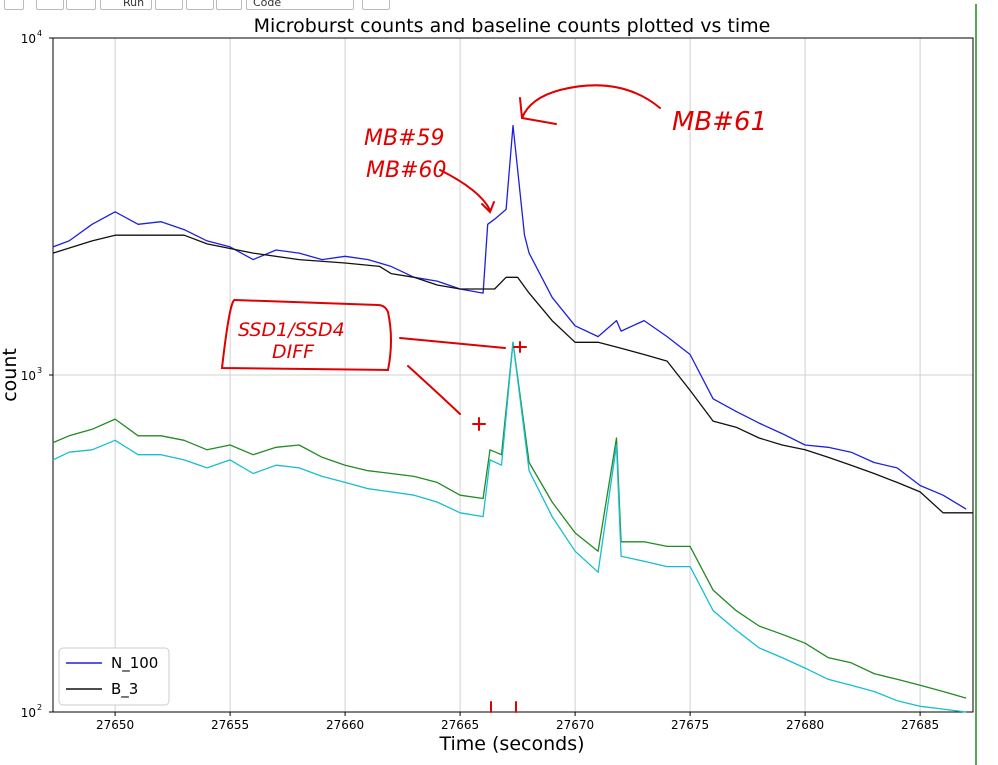 This screenshot has width=998, height=765. What do you see at coordinates (169, 5) in the screenshot?
I see `stop-button` at bounding box center [169, 5].